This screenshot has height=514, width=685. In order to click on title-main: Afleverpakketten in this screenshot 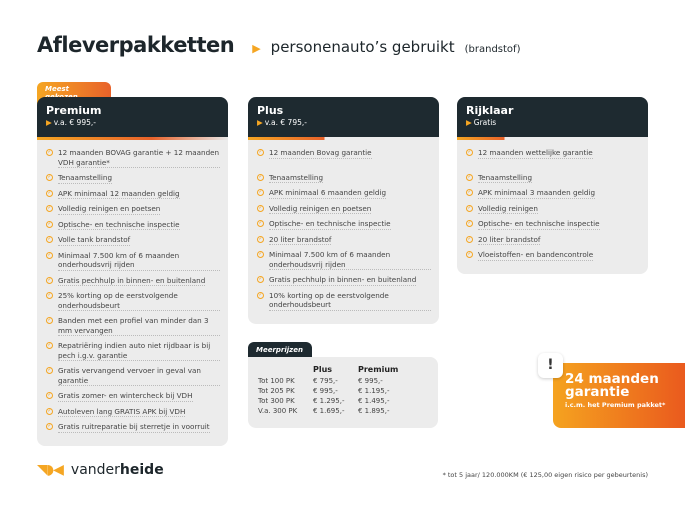, I will do `click(136, 45)`.